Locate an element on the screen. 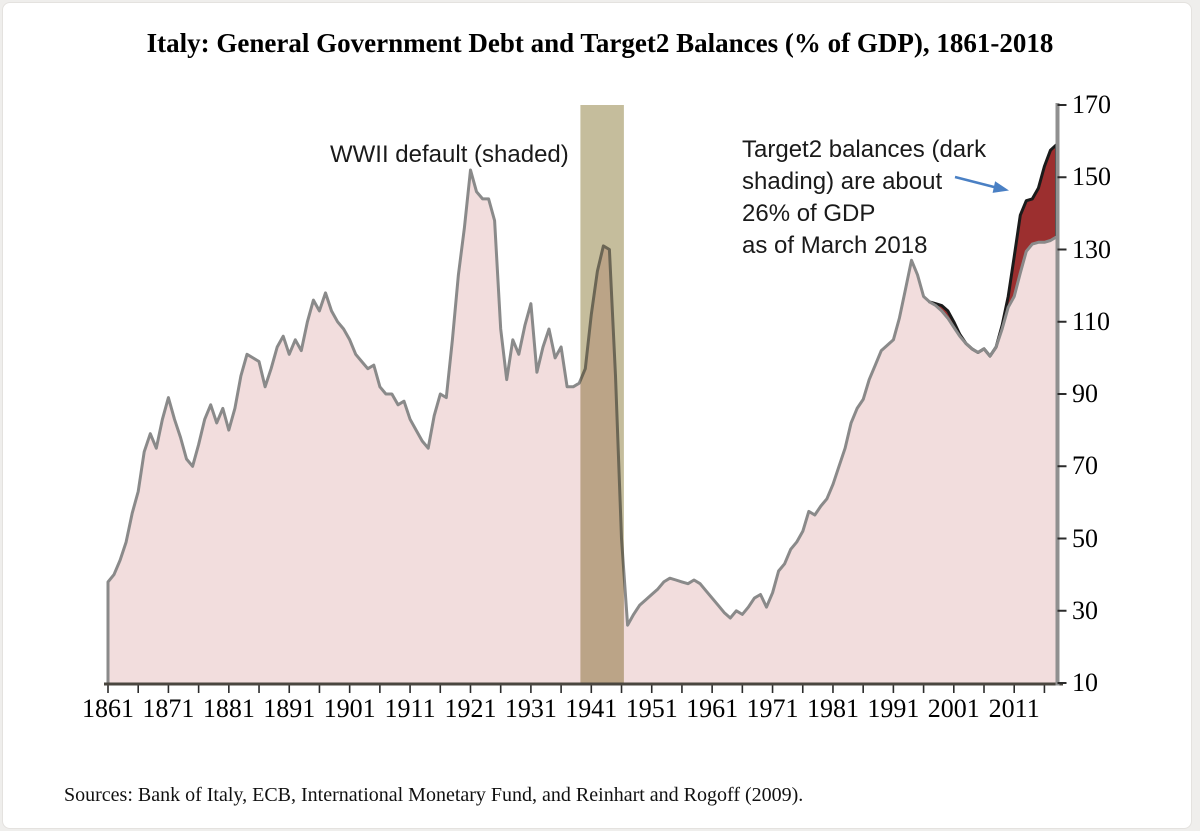  y-tick-label: 130 is located at coordinates (1091, 249).